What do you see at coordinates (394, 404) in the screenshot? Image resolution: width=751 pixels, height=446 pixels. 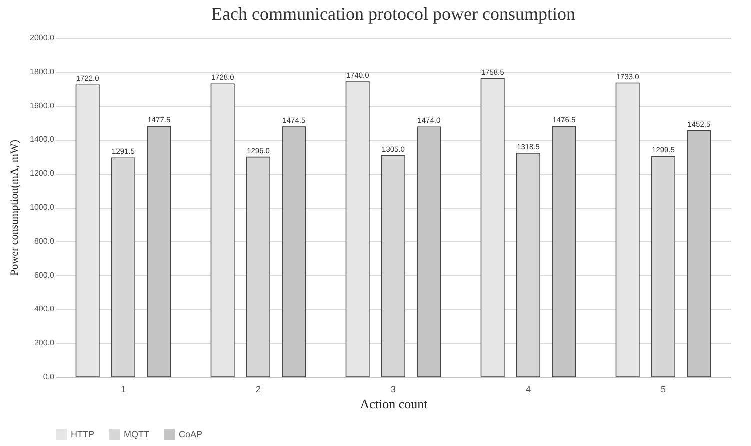 I see `x-axis-title: Action count` at bounding box center [394, 404].